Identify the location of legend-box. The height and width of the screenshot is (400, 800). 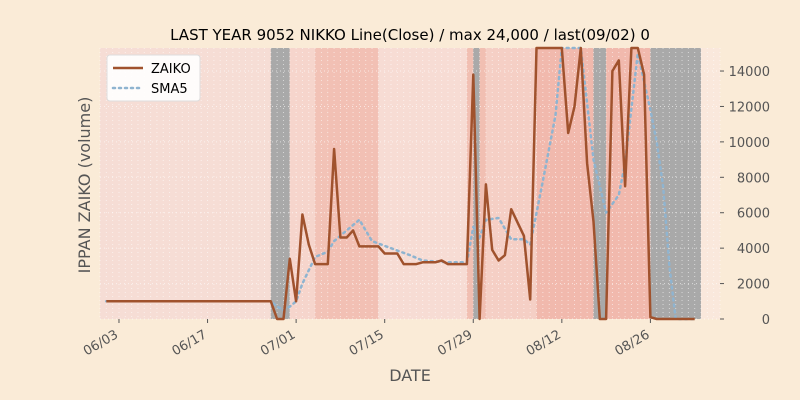
(153, 78).